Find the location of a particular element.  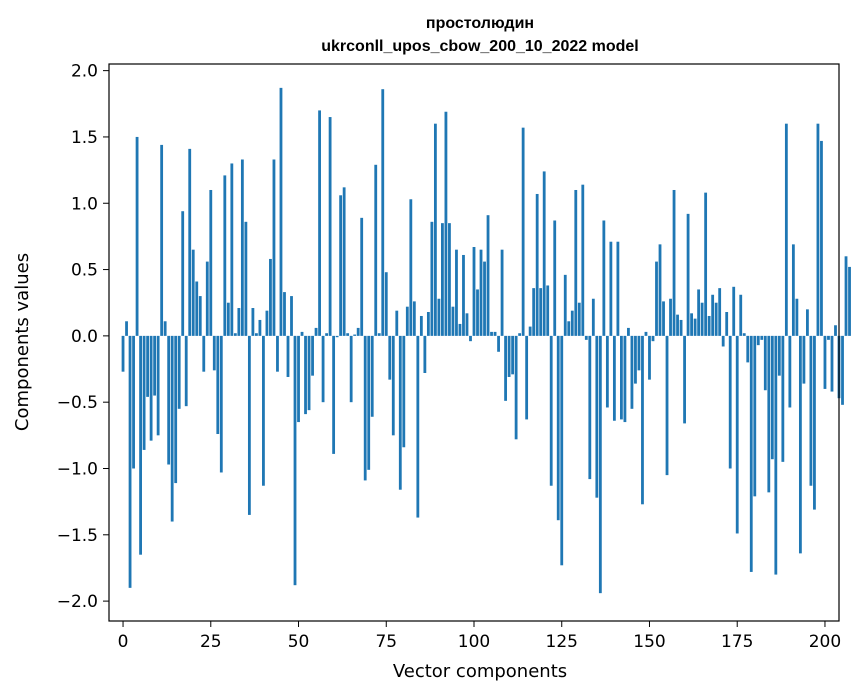

y-tick-label: −1.0 is located at coordinates (77, 469).